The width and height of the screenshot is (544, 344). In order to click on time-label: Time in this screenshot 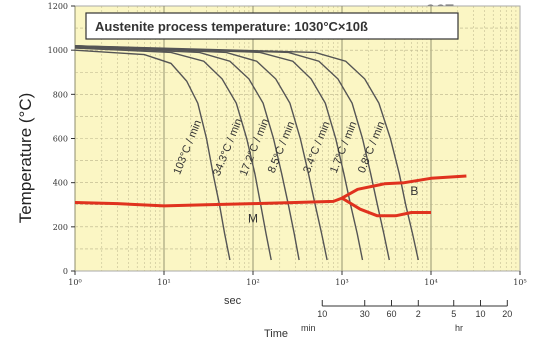, I will do `click(276, 334)`.